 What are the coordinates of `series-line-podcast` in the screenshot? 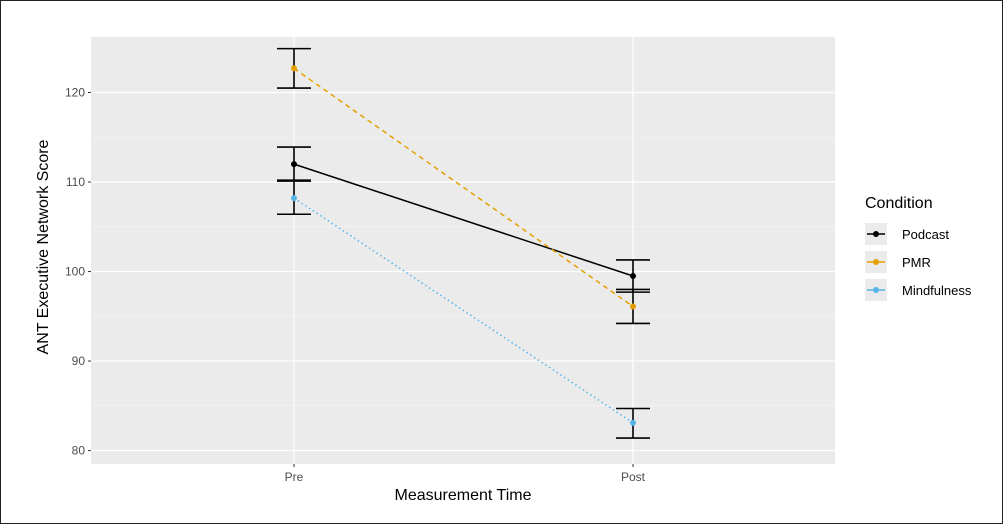 It's located at (463, 220).